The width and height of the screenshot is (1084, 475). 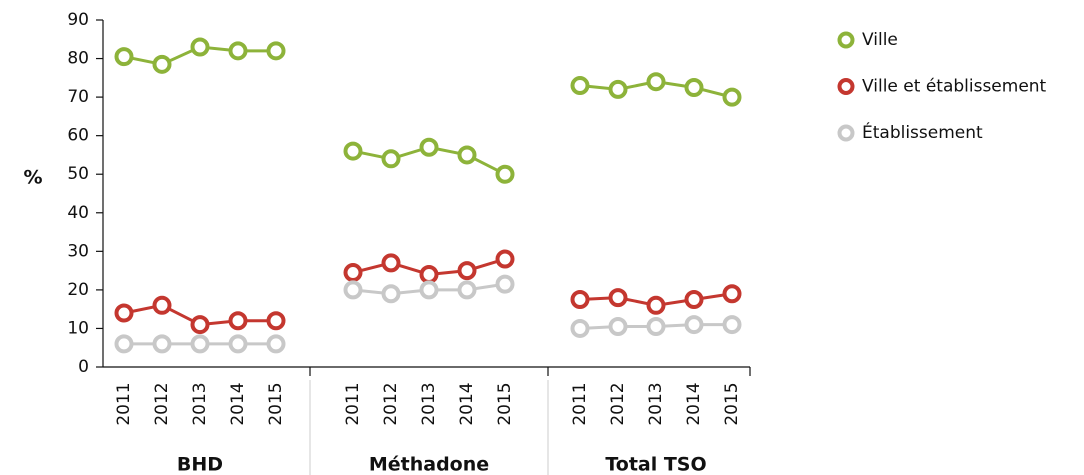 What do you see at coordinates (655, 464) in the screenshot?
I see `group-label: Total TSO` at bounding box center [655, 464].